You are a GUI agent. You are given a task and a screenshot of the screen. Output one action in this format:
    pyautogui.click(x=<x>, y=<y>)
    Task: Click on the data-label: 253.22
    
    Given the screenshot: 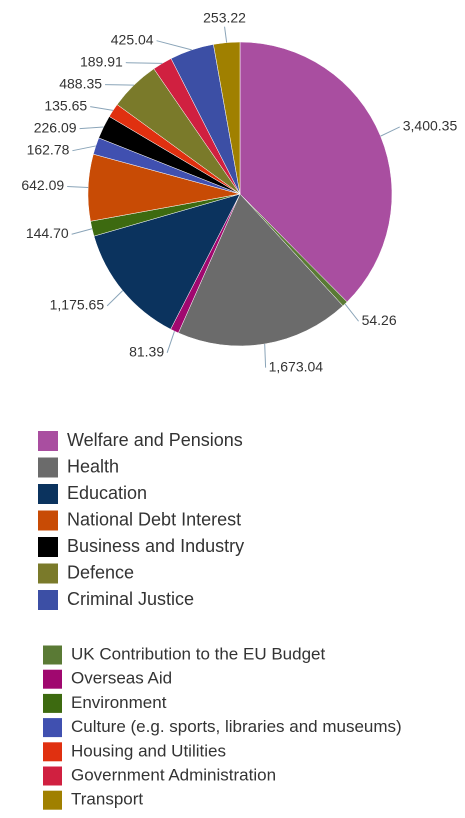 What is the action you would take?
    pyautogui.click(x=224, y=17)
    